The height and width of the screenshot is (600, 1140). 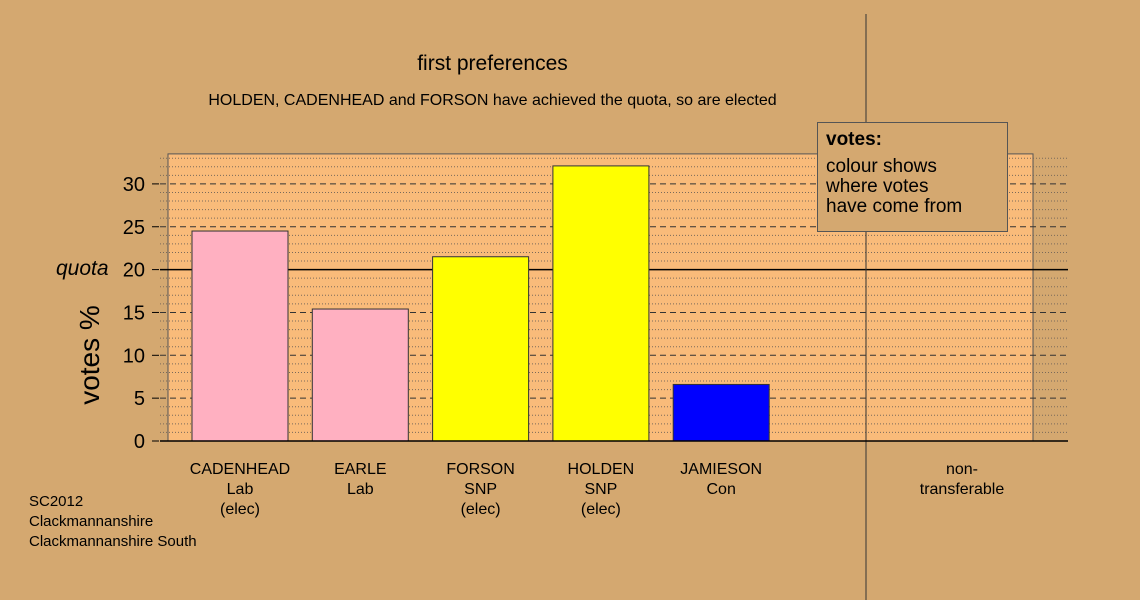 What do you see at coordinates (139, 442) in the screenshot?
I see `y-tick-label: 0` at bounding box center [139, 442].